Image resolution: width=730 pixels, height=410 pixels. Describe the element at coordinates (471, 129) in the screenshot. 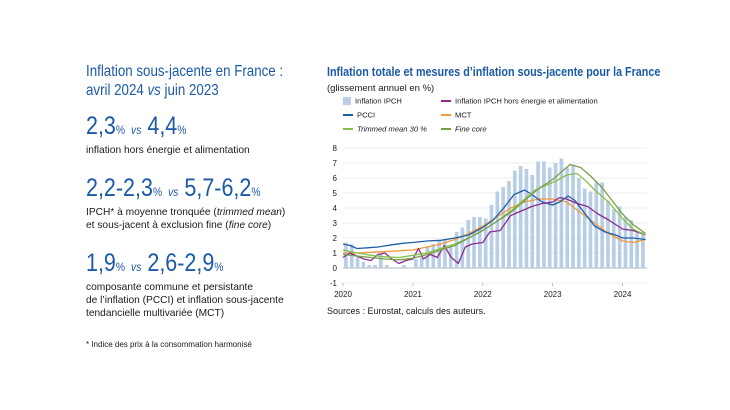

I see `legend-label-fine-core: Fine core` at that location.